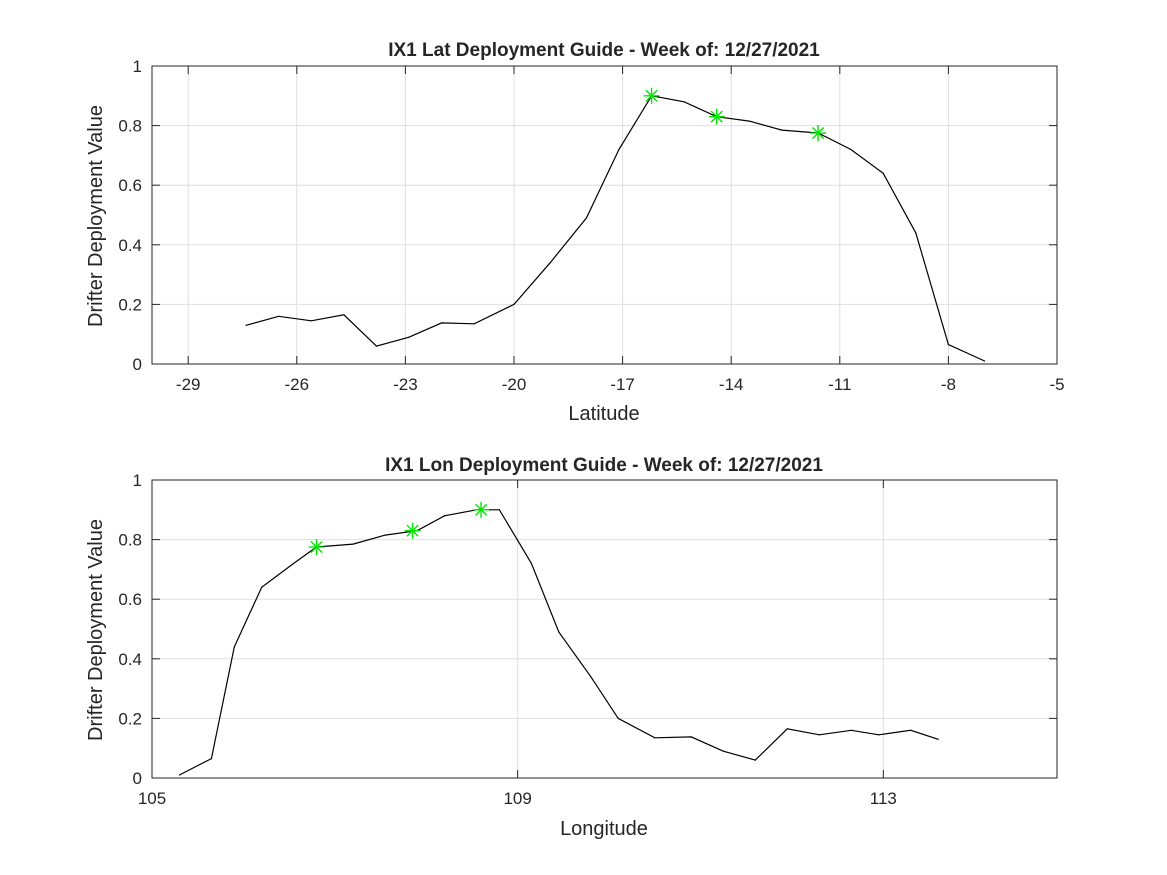 This screenshot has height=875, width=1167. I want to click on lat-y-tick-label: 0.6, so click(130, 185).